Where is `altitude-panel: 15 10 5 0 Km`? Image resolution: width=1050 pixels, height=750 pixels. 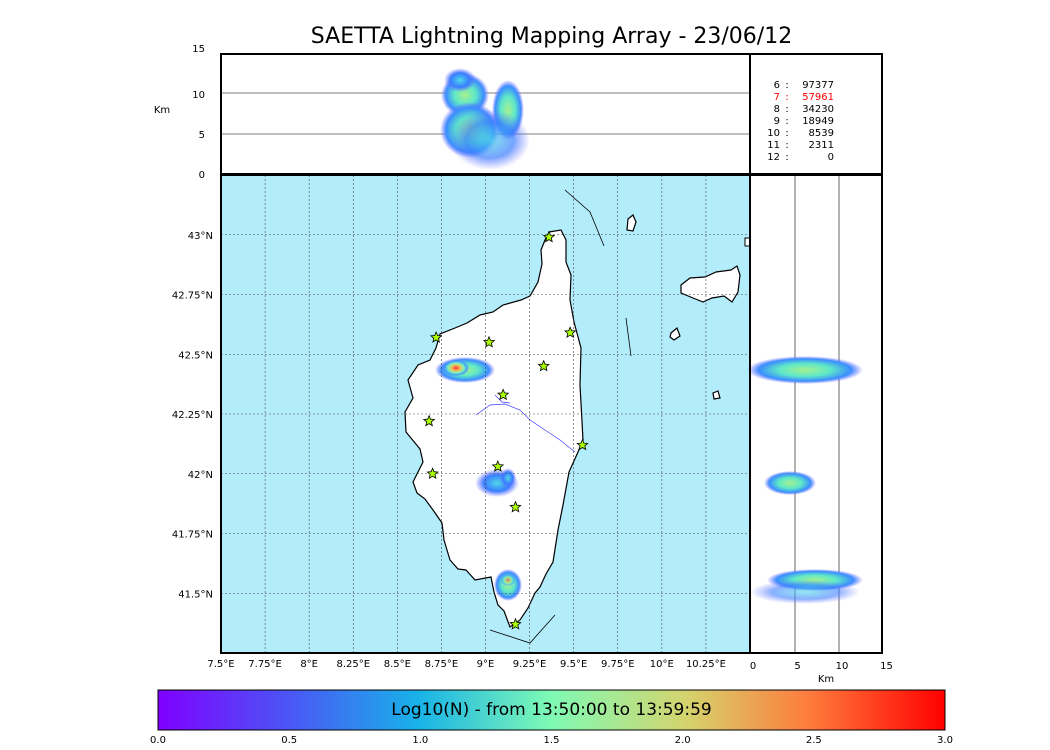
altitude-panel: 15 10 5 0 Km is located at coordinates (452, 112).